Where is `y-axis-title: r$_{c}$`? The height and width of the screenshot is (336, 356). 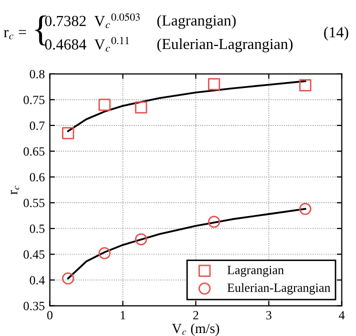
y-axis-title: r$_{c}$ is located at coordinates (15, 190).